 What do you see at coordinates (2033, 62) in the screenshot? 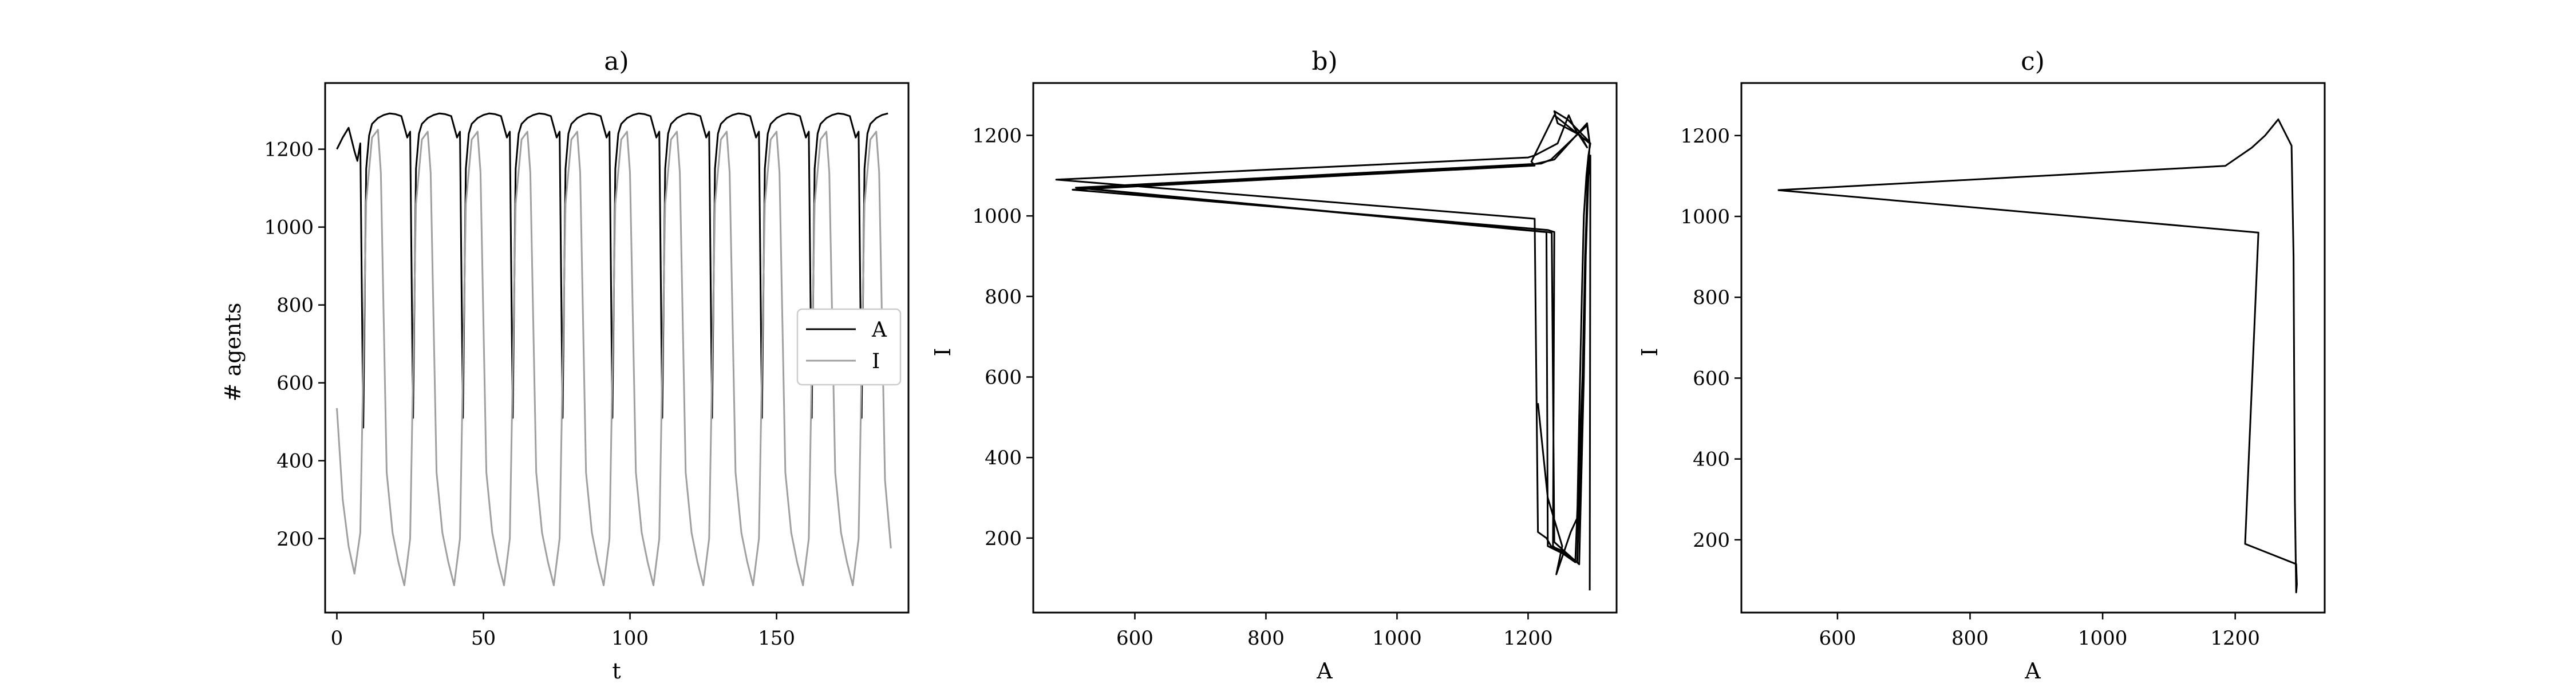
I see `panel-c-title: c)` at bounding box center [2033, 62].